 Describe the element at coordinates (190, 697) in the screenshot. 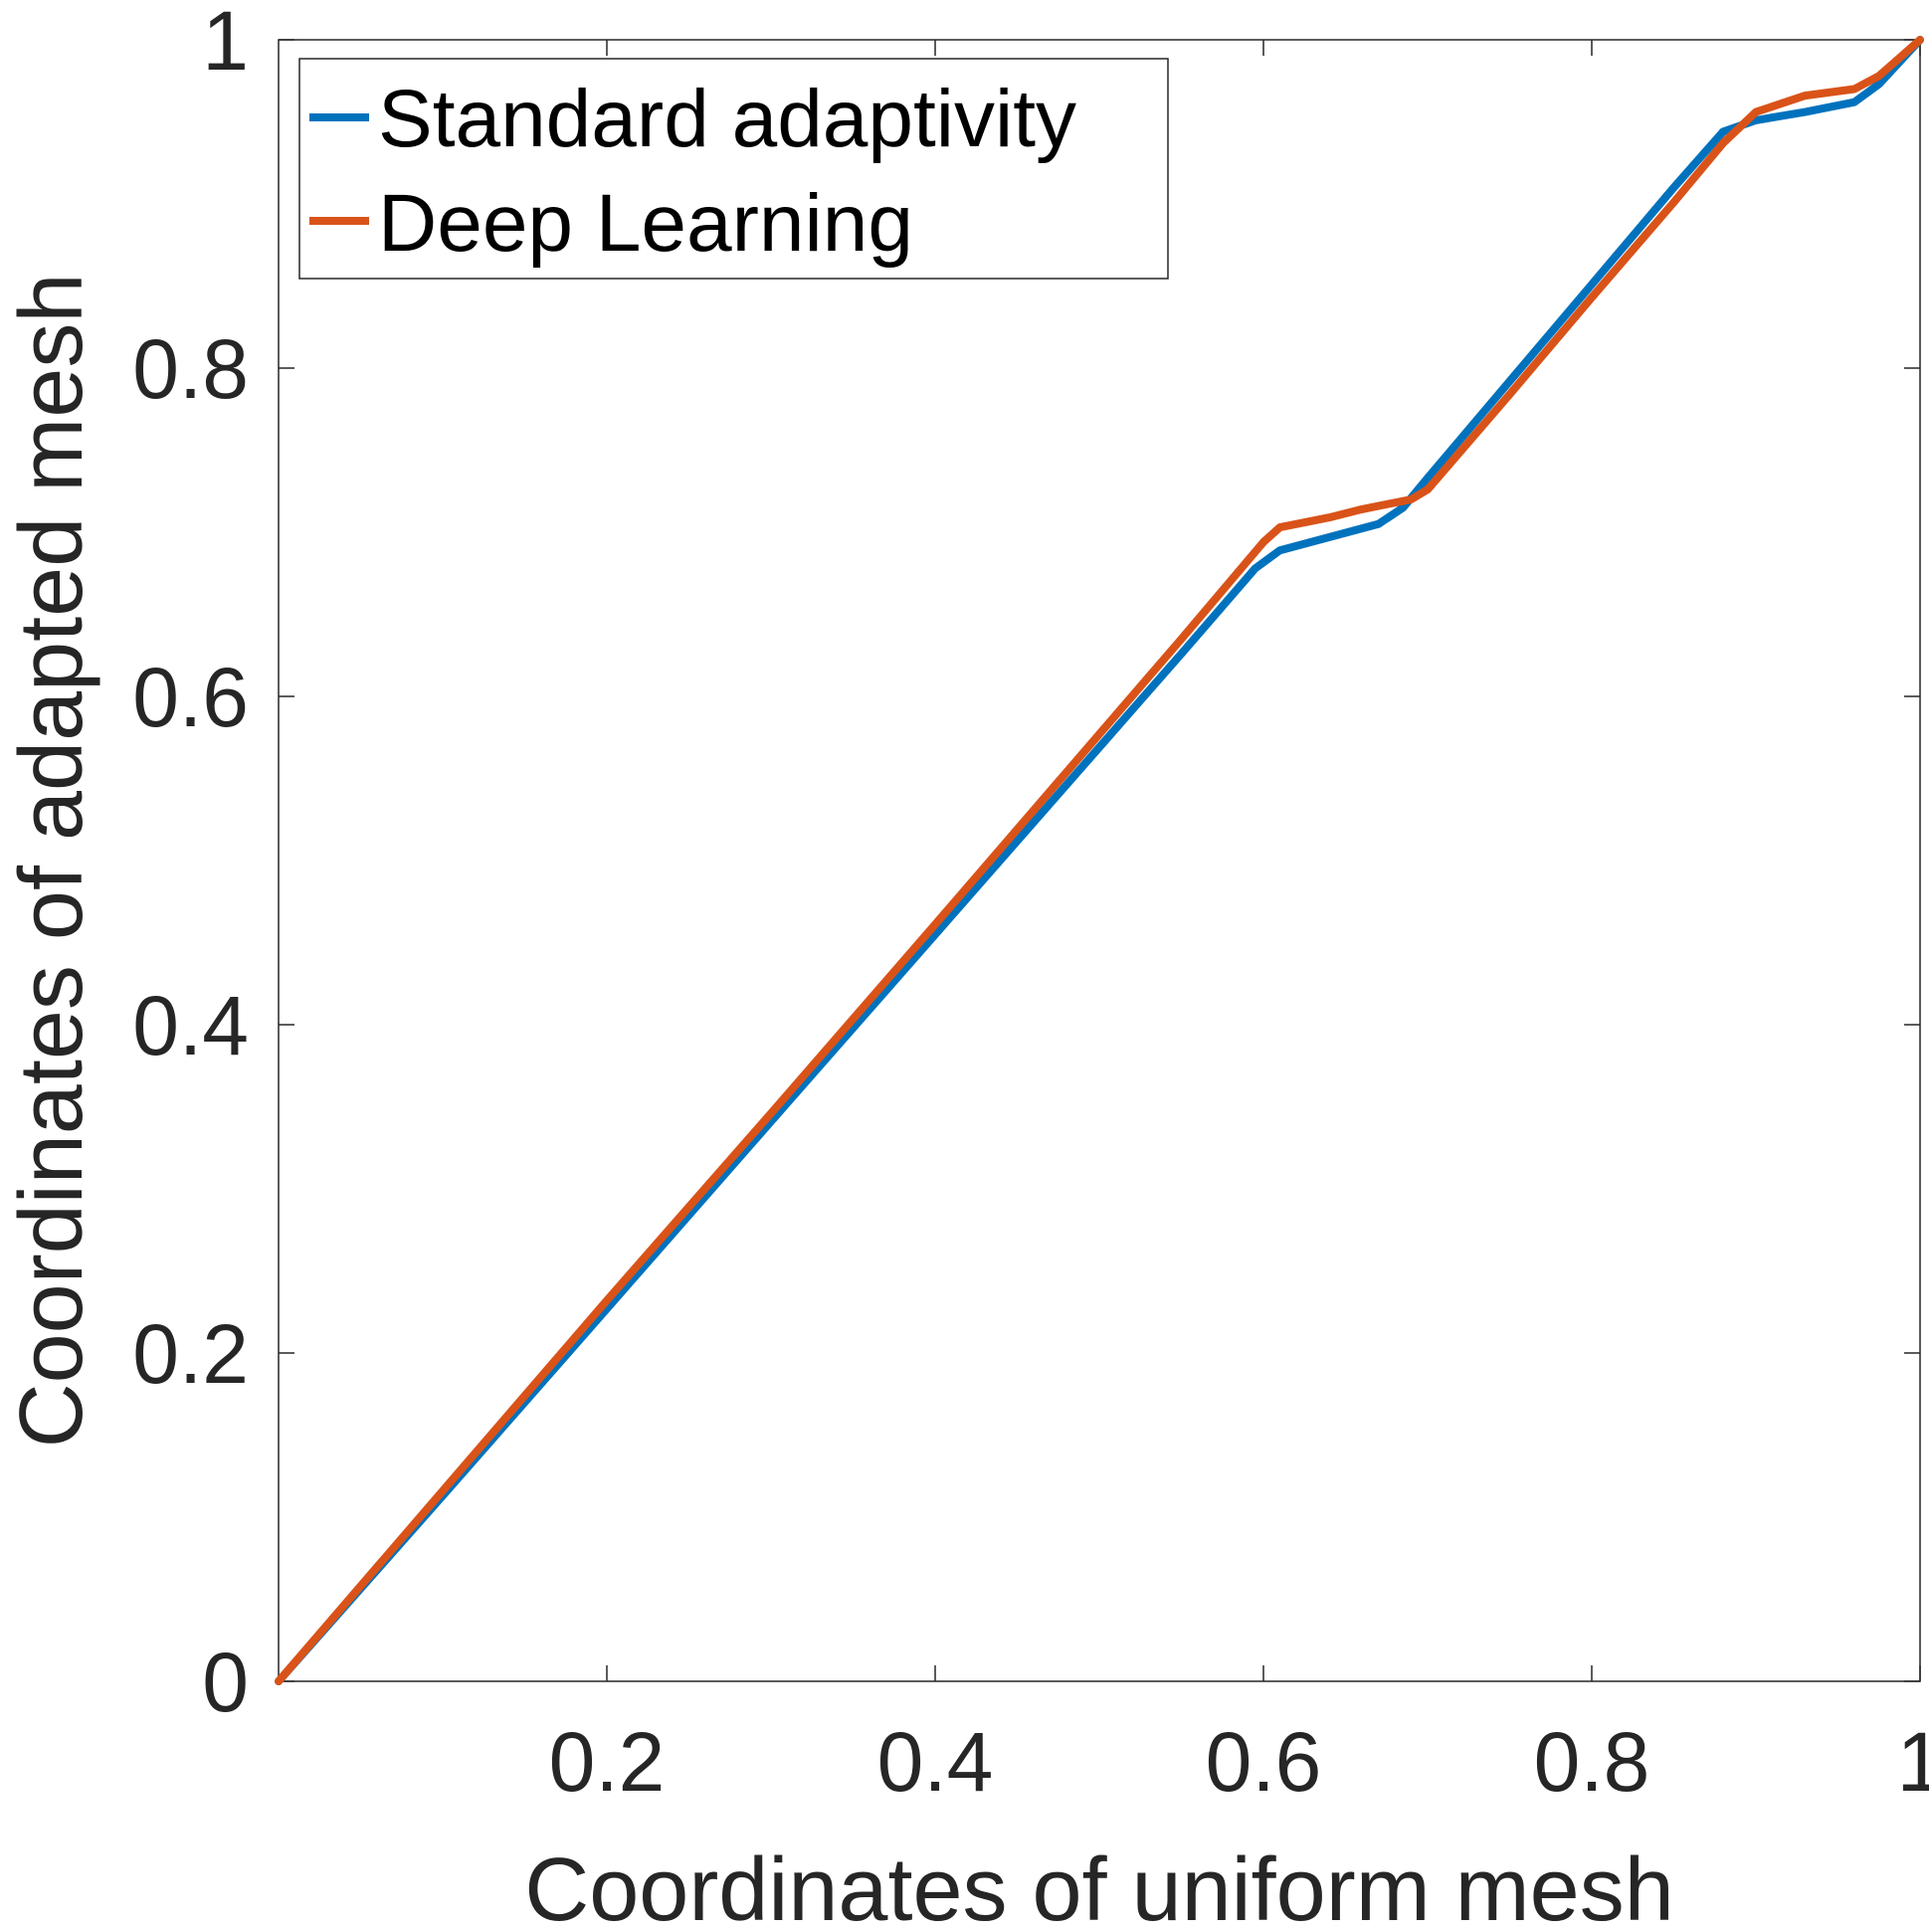

I see `y-tick-label: 0.6` at that location.